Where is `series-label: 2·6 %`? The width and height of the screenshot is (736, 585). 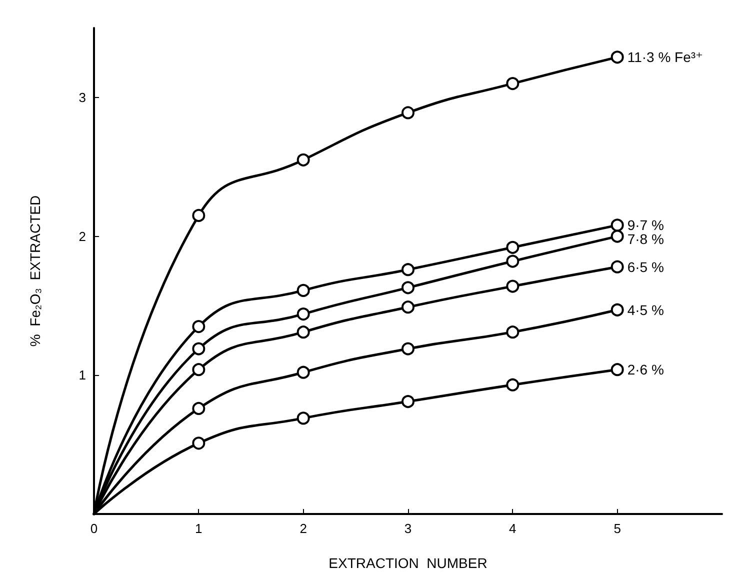
series-label: 2·6 % is located at coordinates (645, 370).